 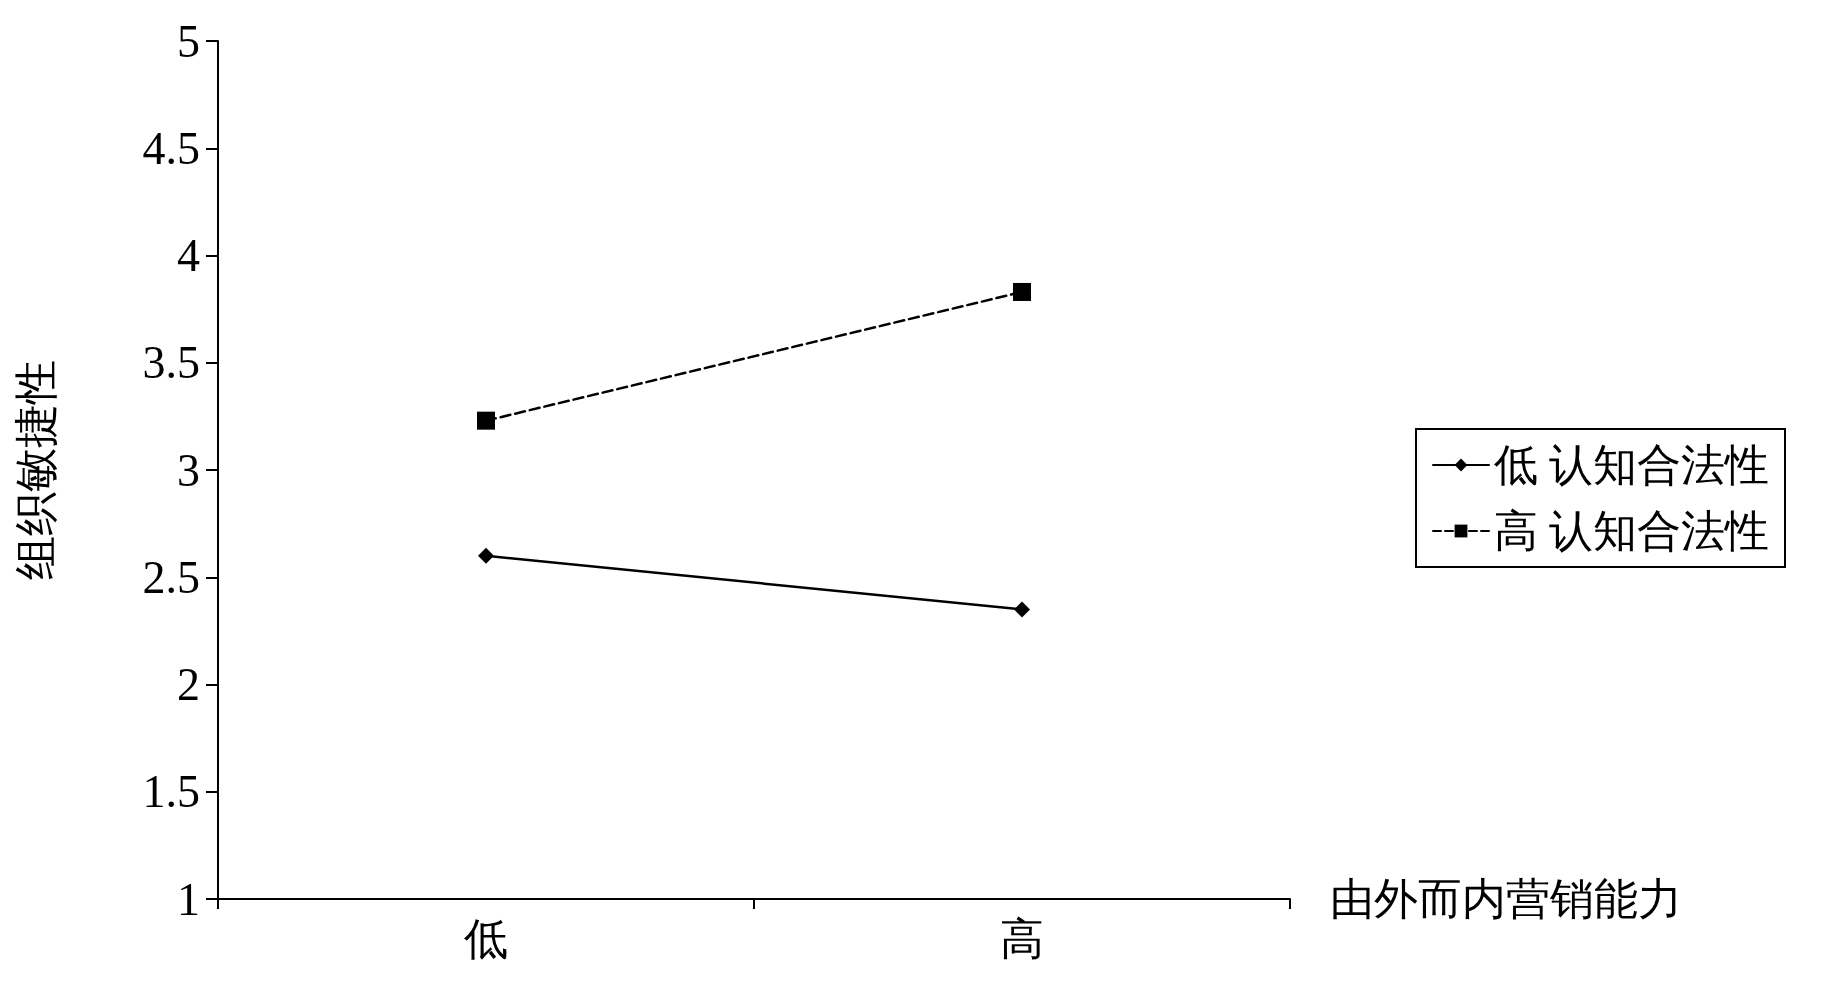 What do you see at coordinates (171, 148) in the screenshot?
I see `y-tick-label: 4.5` at bounding box center [171, 148].